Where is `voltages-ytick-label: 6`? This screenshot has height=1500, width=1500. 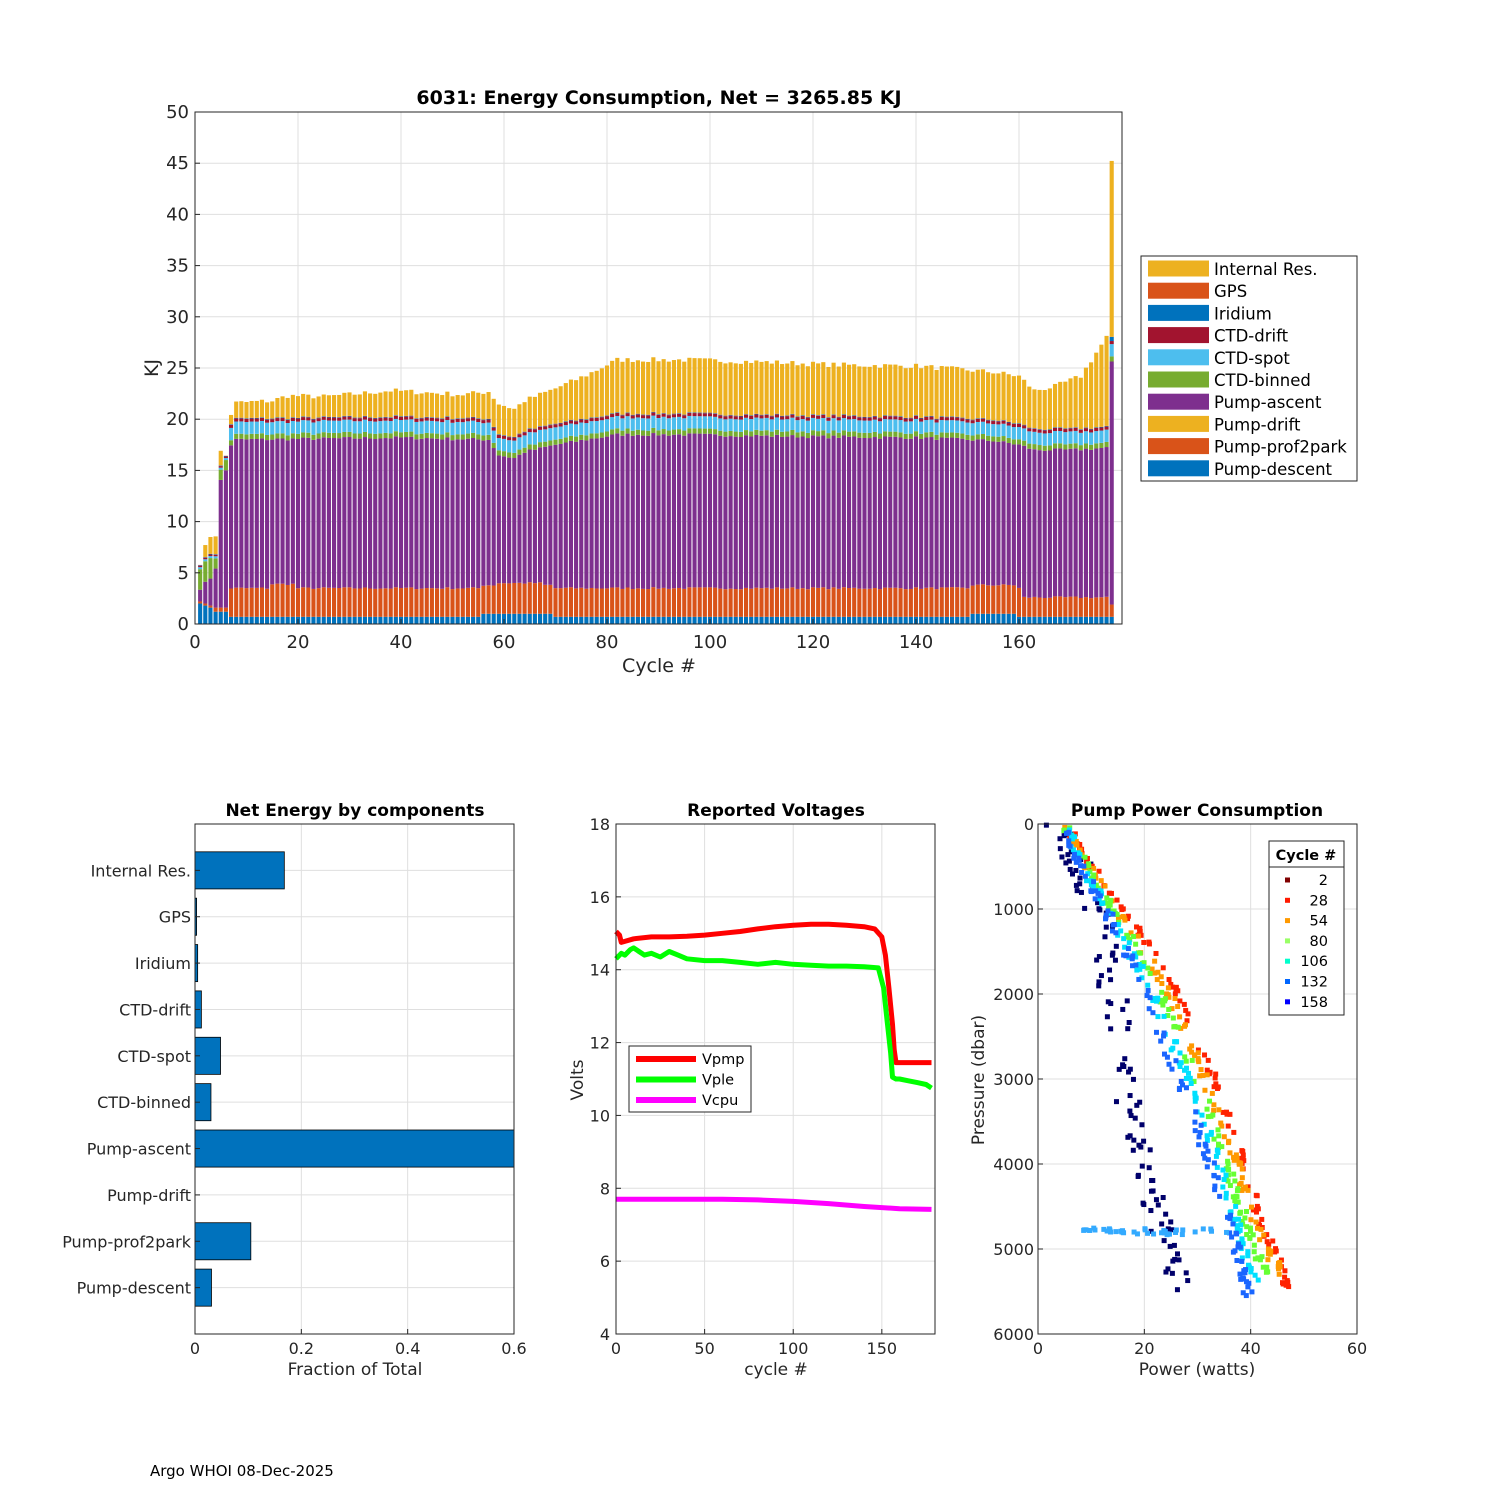 voltages-ytick-label: 6 is located at coordinates (605, 1261).